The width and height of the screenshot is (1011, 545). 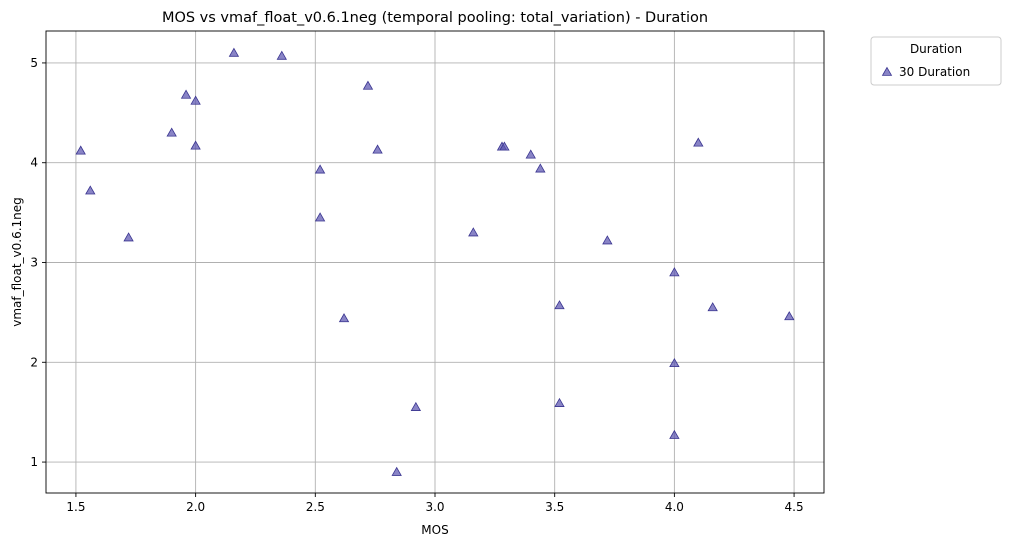 I want to click on x-tick-label: 3.5, so click(x=554, y=507).